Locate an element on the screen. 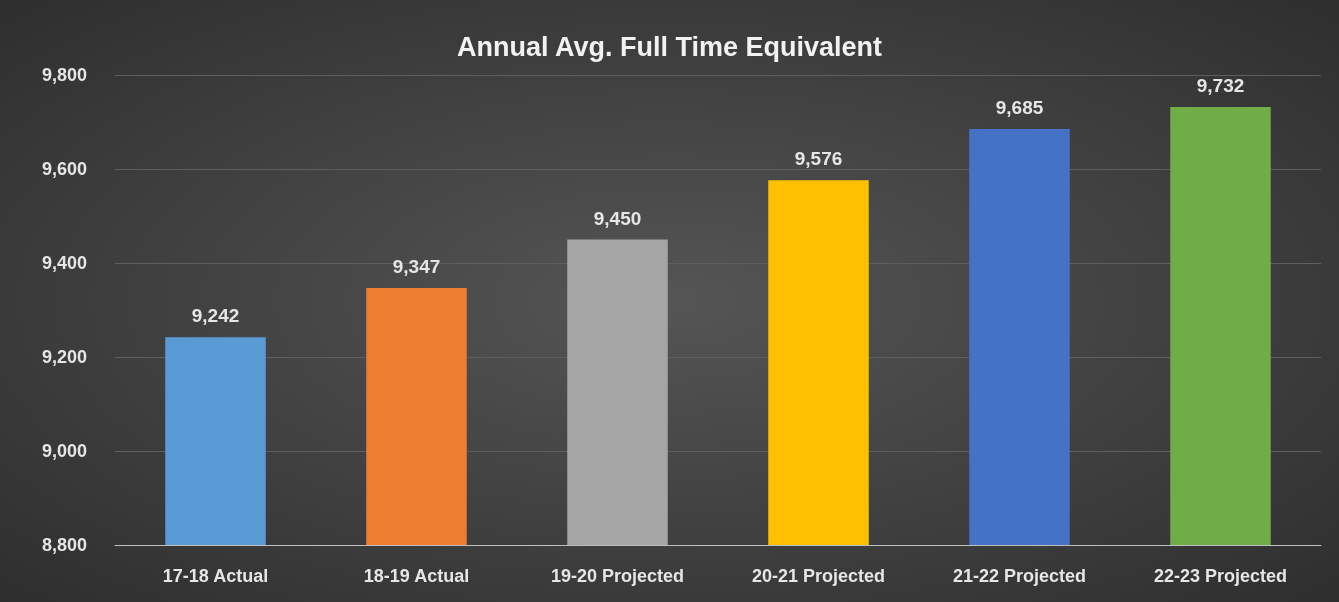 Image resolution: width=1339 pixels, height=602 pixels. x-tick-label: 20-21 Projected is located at coordinates (818, 576).